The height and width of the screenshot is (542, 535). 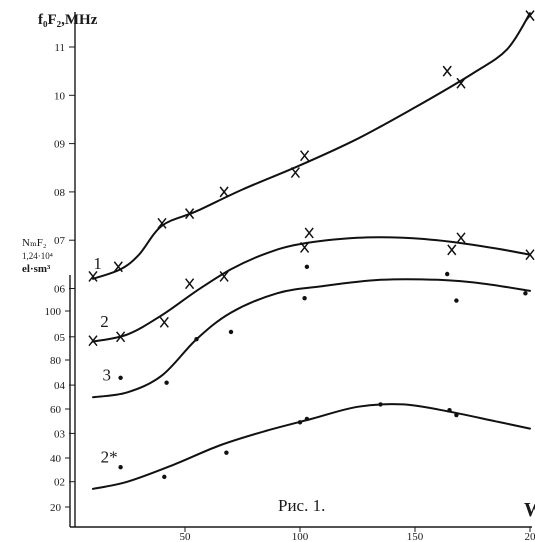 What do you see at coordinates (56, 361) in the screenshot?
I see `inner-axis-tick-label: 80` at bounding box center [56, 361].